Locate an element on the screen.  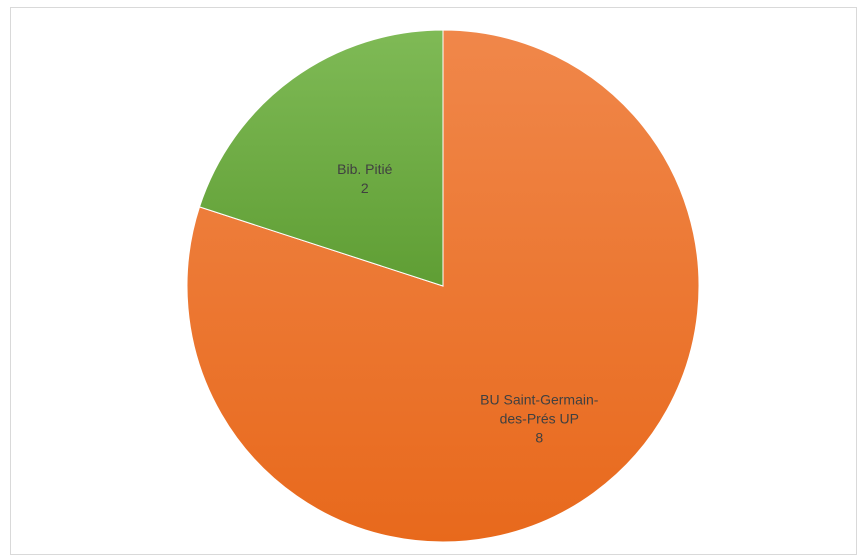
pie-slice-category-0: des-Prés UP is located at coordinates (539, 419).